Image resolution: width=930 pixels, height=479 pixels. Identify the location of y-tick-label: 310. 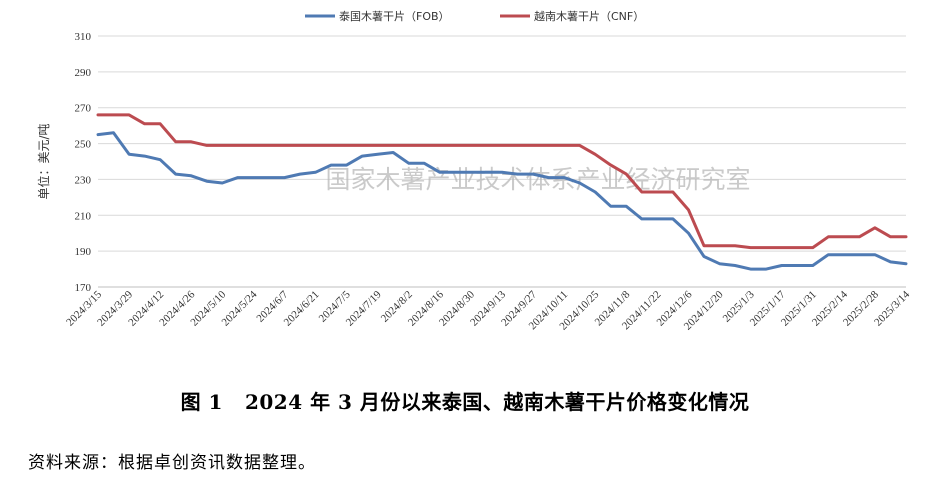
(83, 37).